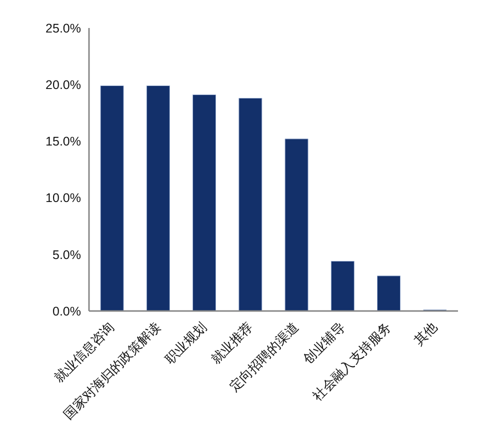 Image resolution: width=500 pixels, height=441 pixels. What do you see at coordinates (63, 141) in the screenshot?
I see `y-tick-label: 15.0%` at bounding box center [63, 141].